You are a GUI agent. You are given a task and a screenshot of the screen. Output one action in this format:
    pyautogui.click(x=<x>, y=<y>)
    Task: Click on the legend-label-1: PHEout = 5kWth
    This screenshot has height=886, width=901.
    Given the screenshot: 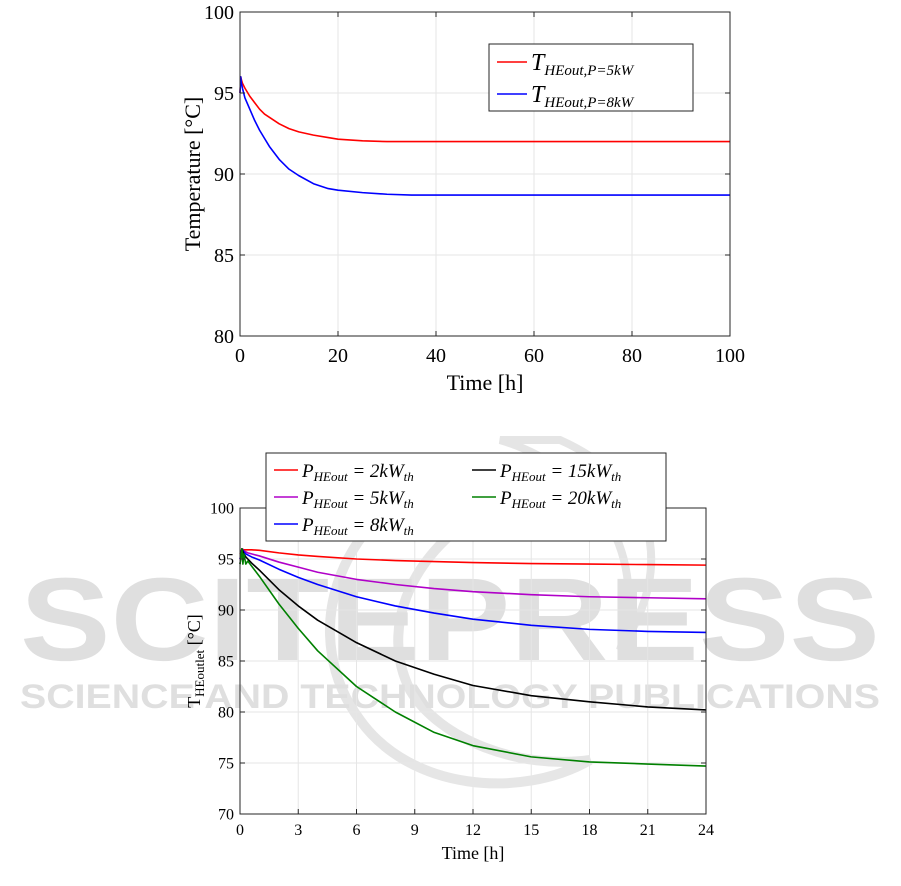 What is the action you would take?
    pyautogui.click(x=357, y=499)
    